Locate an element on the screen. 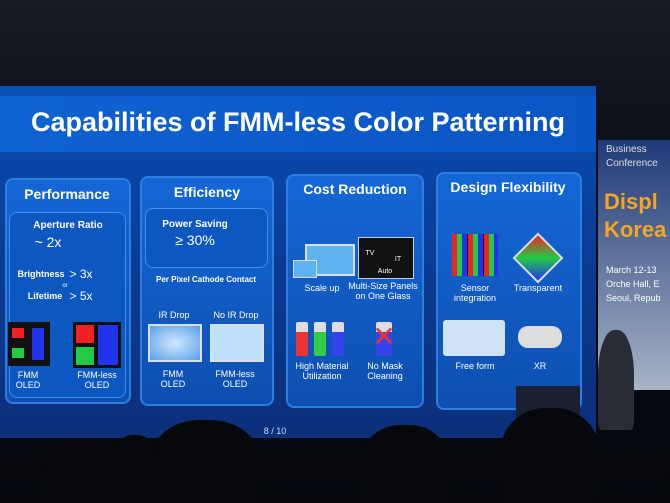 This screenshot has height=503, width=670. speaker is located at coordinates (616, 380).